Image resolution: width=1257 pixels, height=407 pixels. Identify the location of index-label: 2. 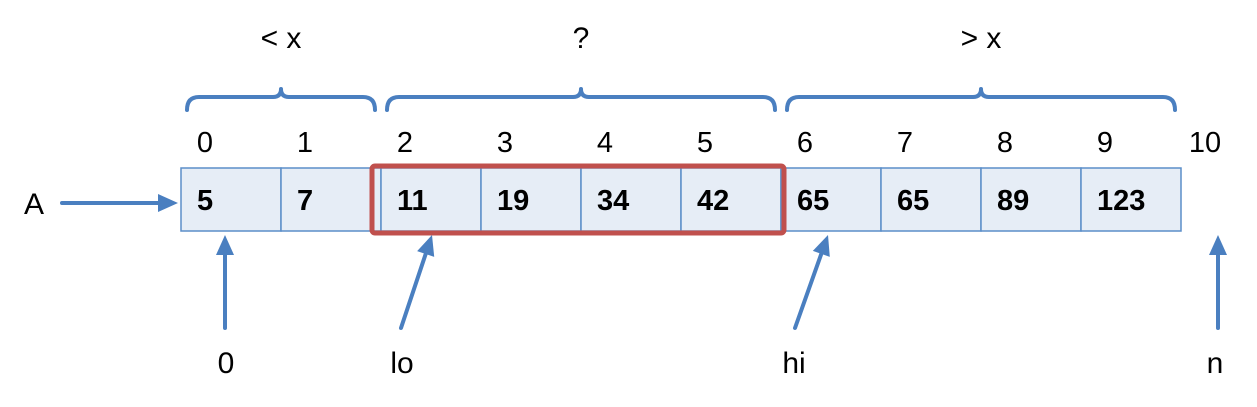
(405, 143).